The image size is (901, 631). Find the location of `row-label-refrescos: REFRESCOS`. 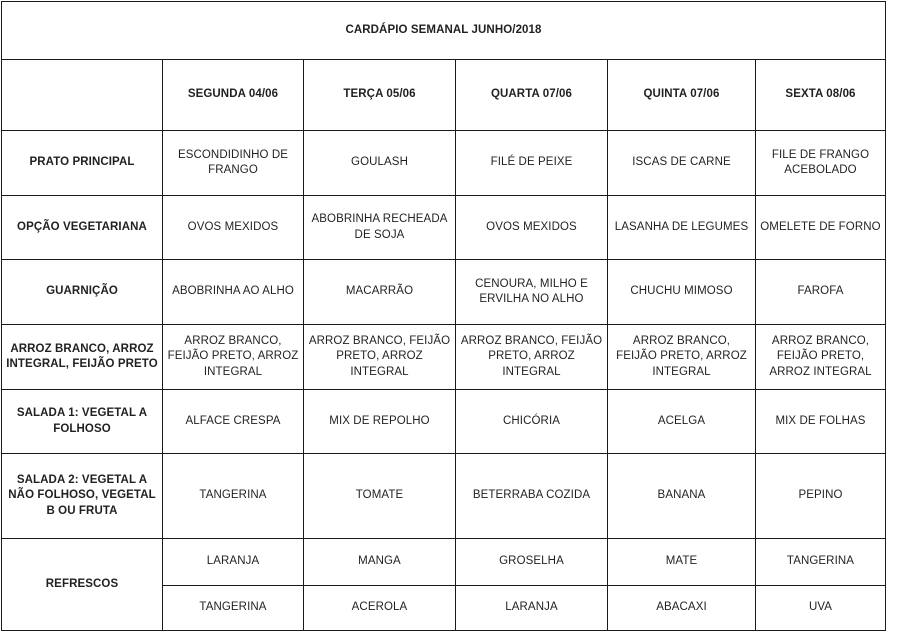

row-label-refrescos: REFRESCOS is located at coordinates (82, 584).